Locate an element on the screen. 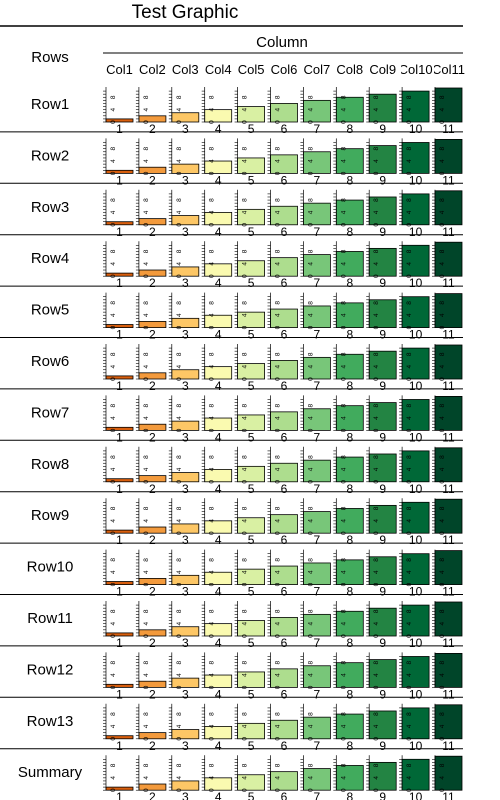  row-label: Row13 is located at coordinates (50, 721).